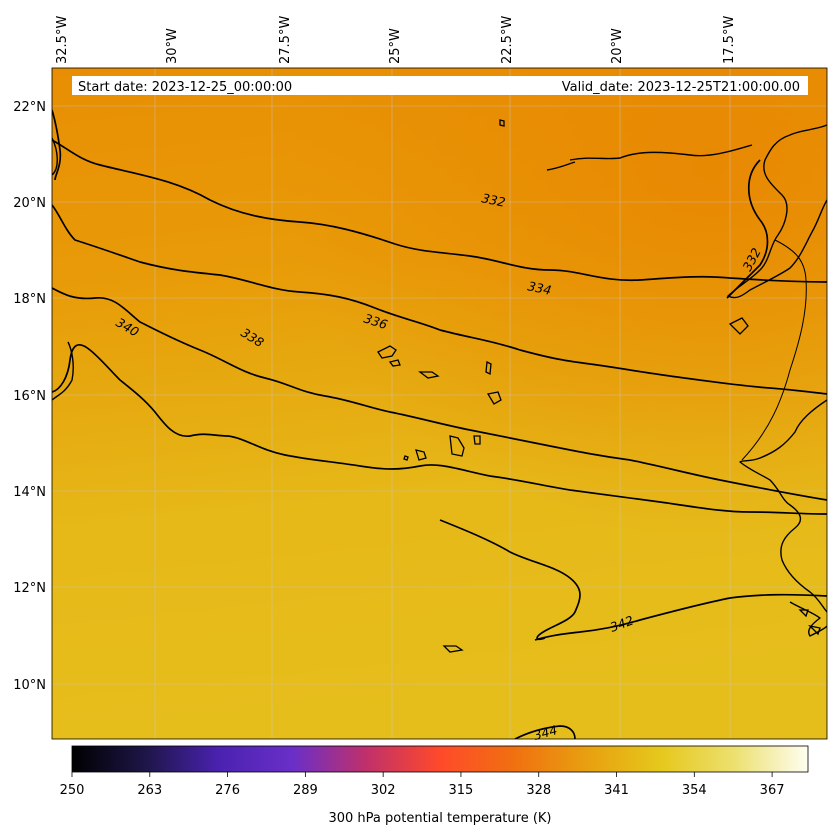  Describe the element at coordinates (395, 46) in the screenshot. I see `lon-tick-label: 25°W` at that location.